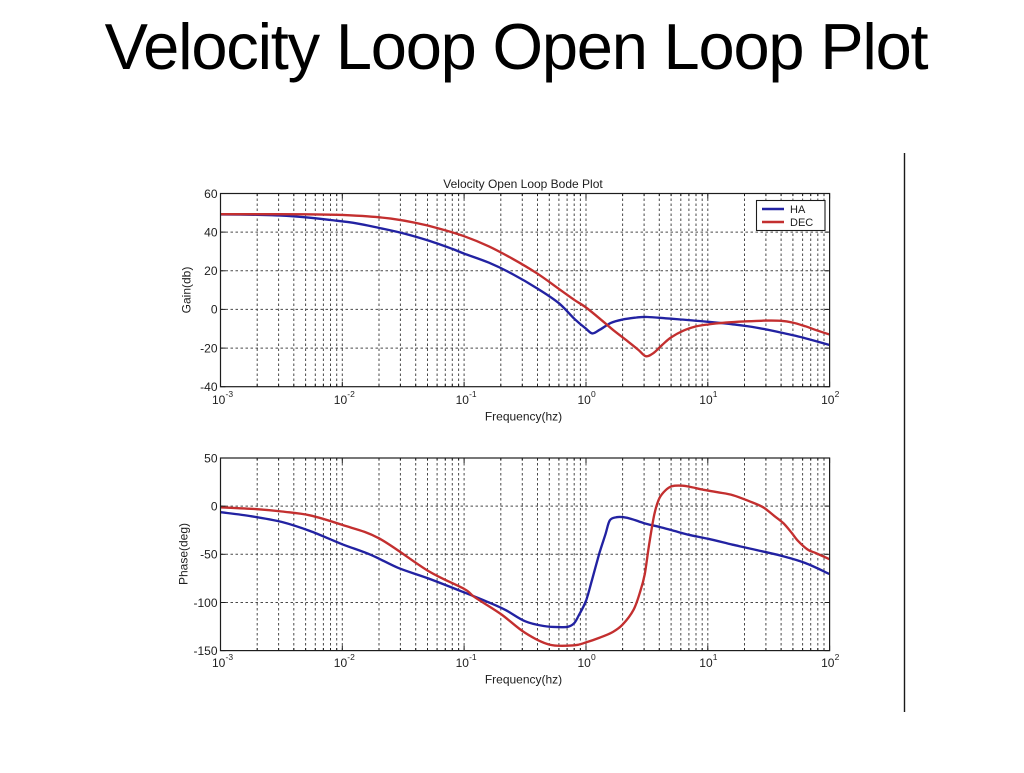 The image size is (1024, 773). What do you see at coordinates (801, 223) in the screenshot?
I see `svg-text: DEC` at bounding box center [801, 223].